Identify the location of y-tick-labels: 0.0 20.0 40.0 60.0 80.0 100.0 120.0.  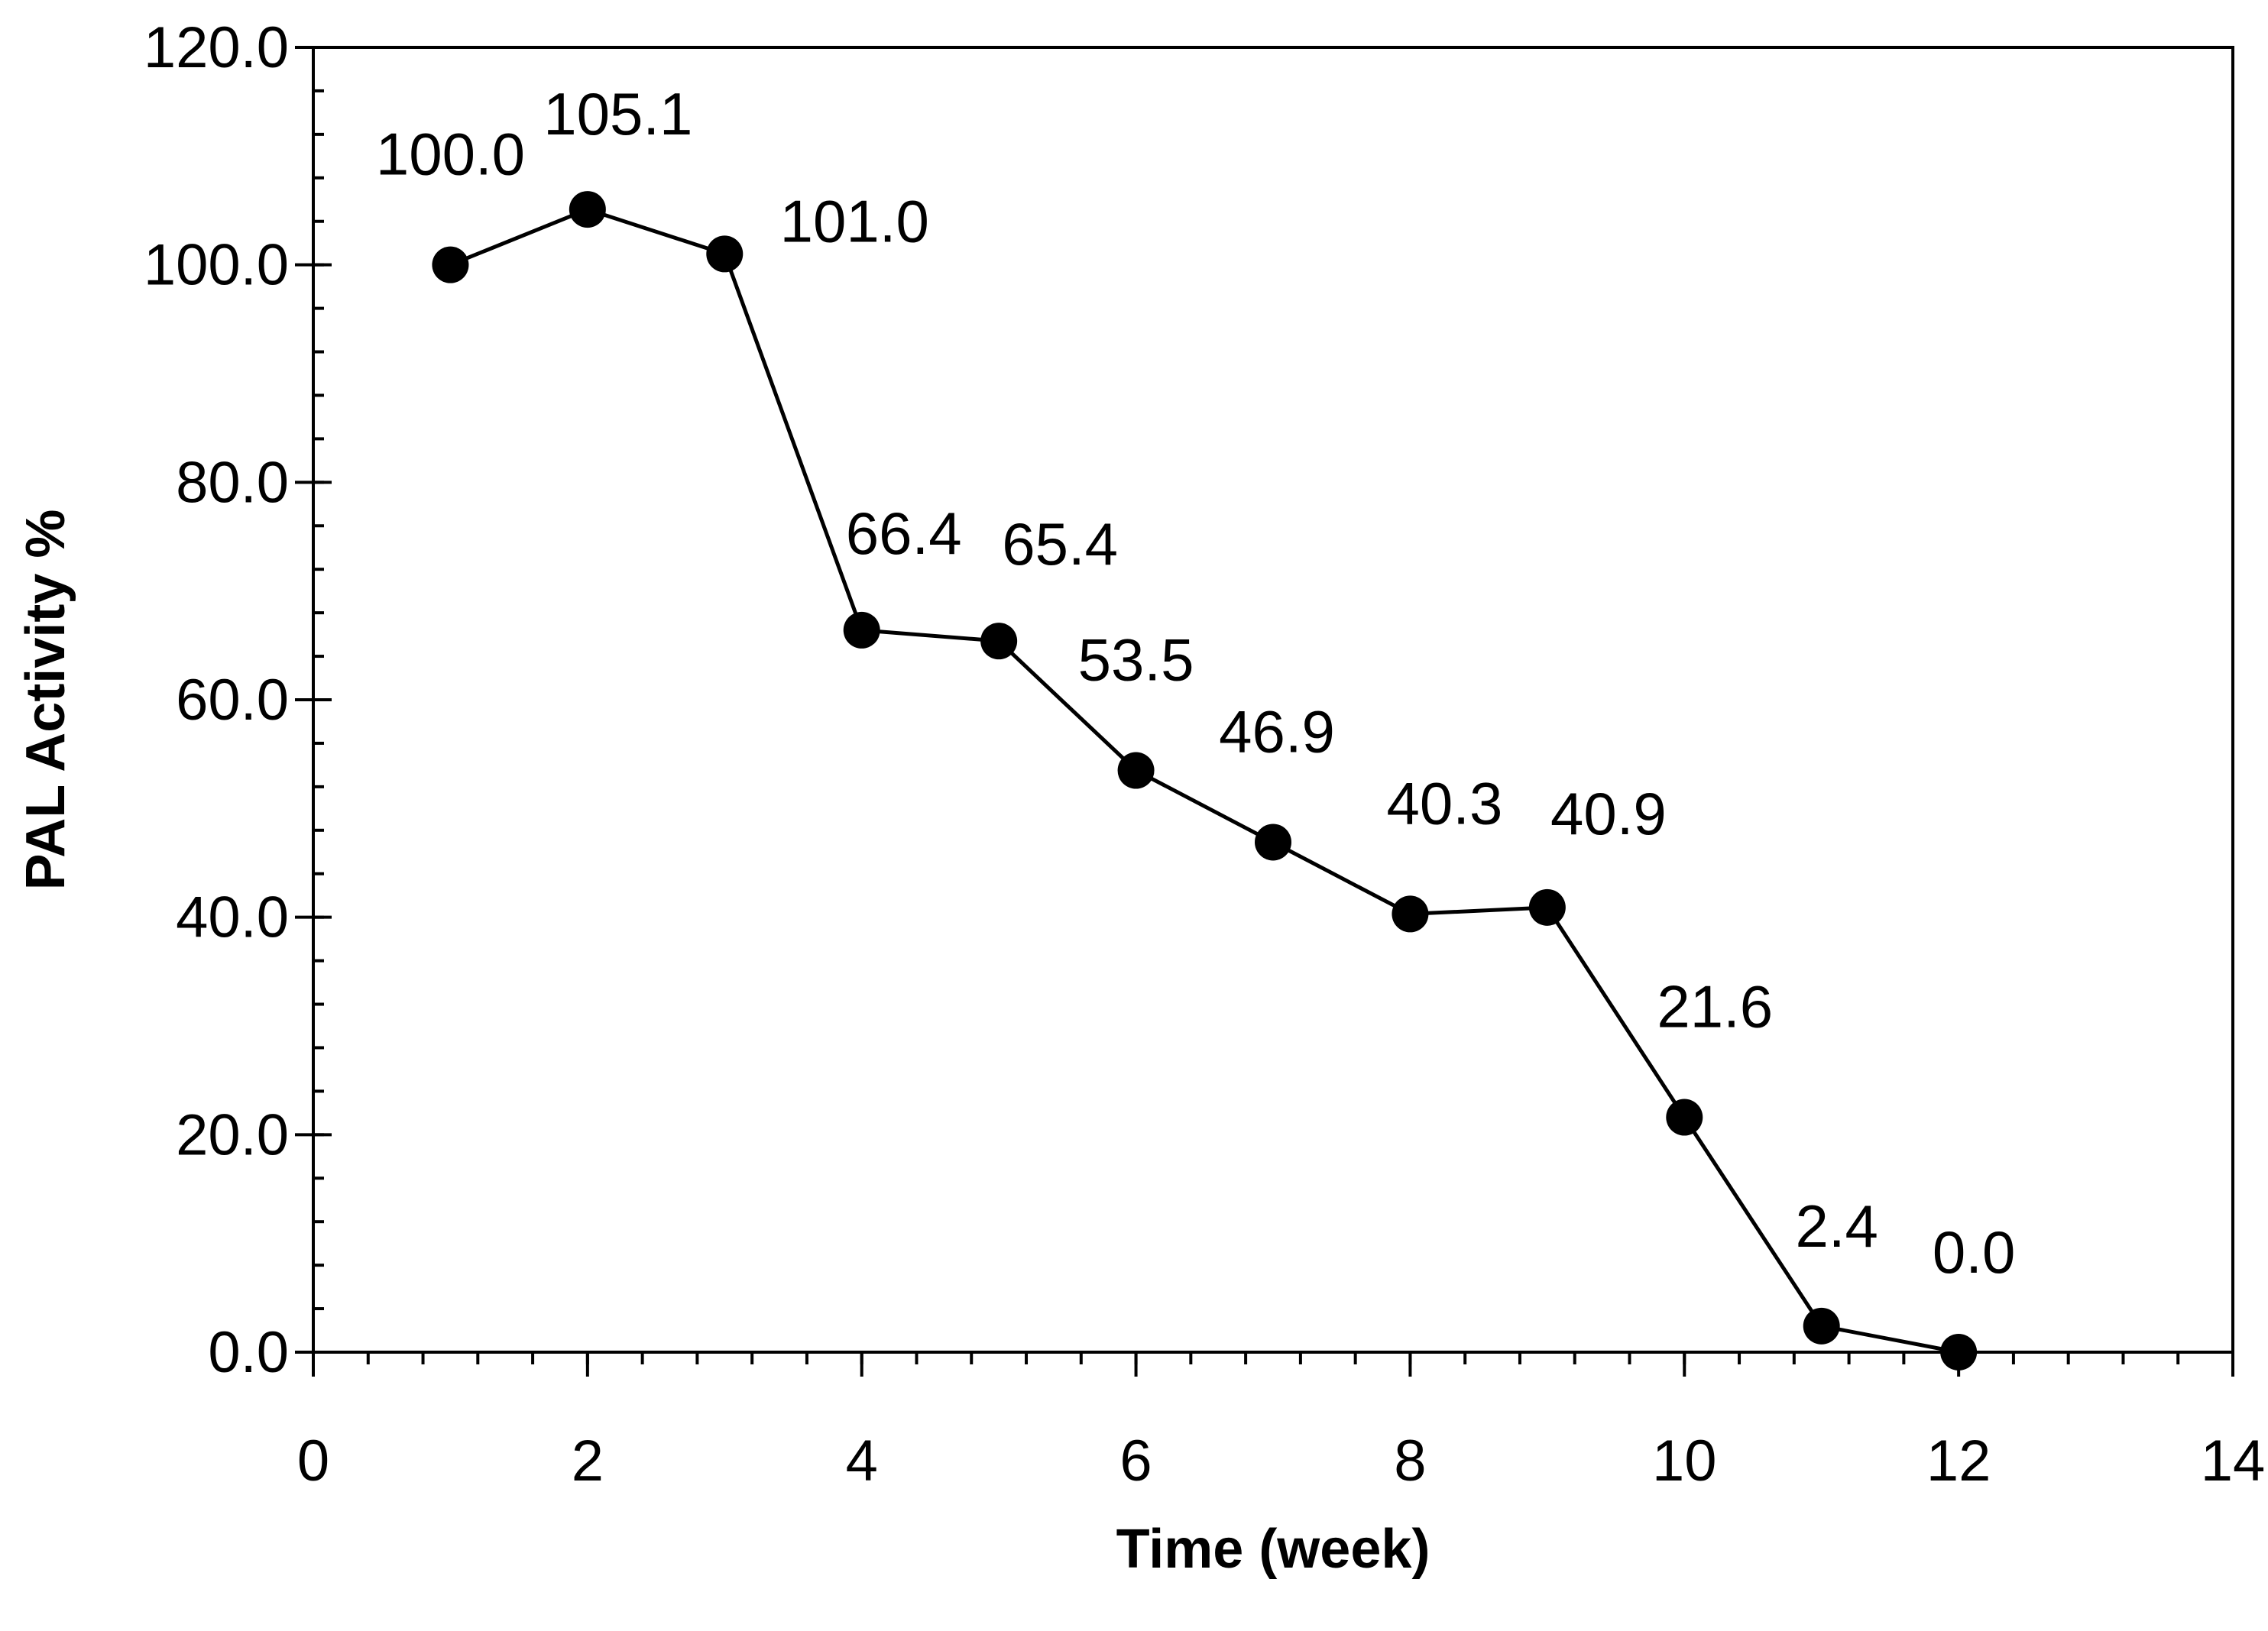
(217, 700).